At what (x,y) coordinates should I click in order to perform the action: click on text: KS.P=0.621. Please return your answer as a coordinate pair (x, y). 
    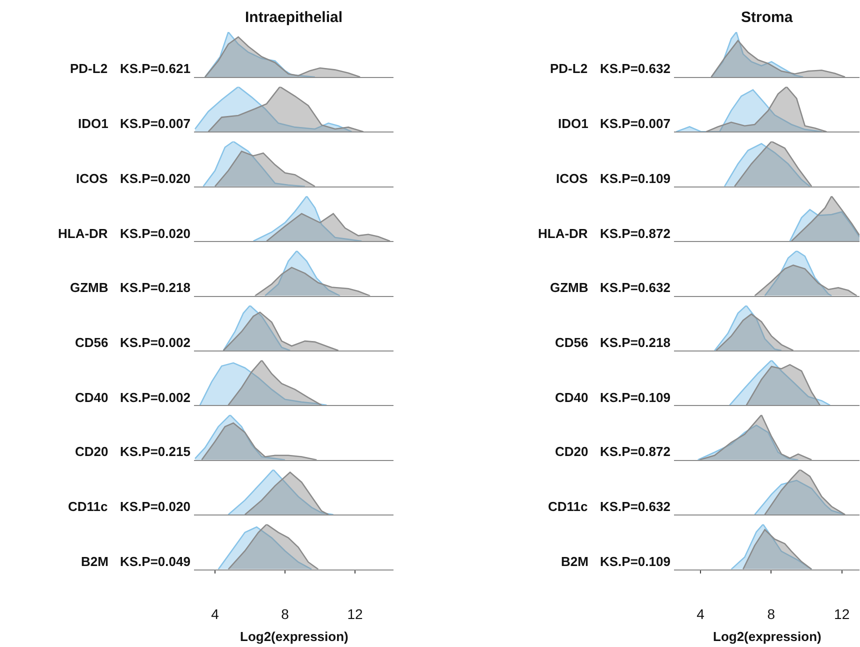
    Looking at the image, I should click on (155, 68).